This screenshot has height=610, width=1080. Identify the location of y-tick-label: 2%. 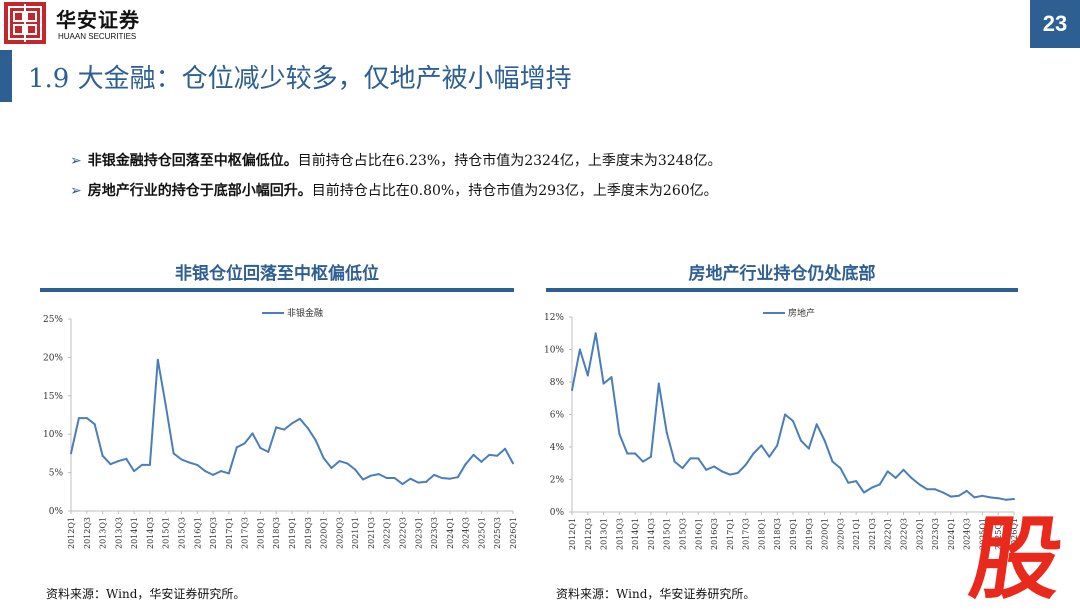
(557, 481).